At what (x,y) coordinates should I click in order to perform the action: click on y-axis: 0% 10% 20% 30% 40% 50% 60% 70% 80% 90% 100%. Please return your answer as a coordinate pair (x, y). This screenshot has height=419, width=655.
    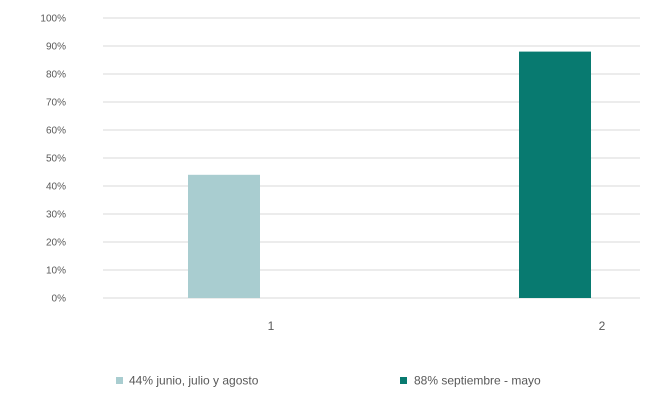
    Looking at the image, I should click on (53, 159).